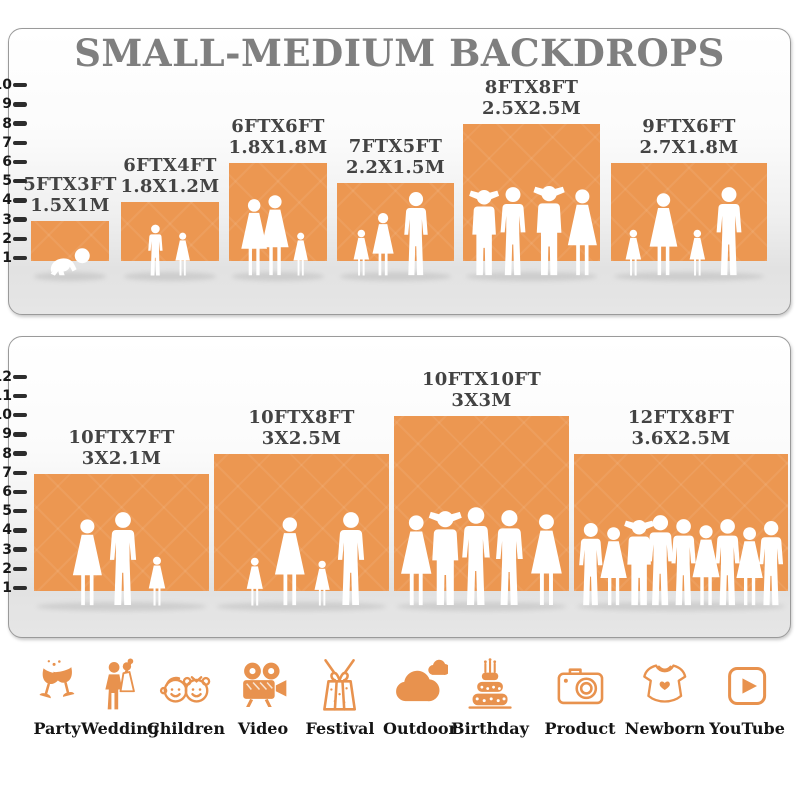 The image size is (800, 800). What do you see at coordinates (747, 686) in the screenshot?
I see `youtube-icon` at bounding box center [747, 686].